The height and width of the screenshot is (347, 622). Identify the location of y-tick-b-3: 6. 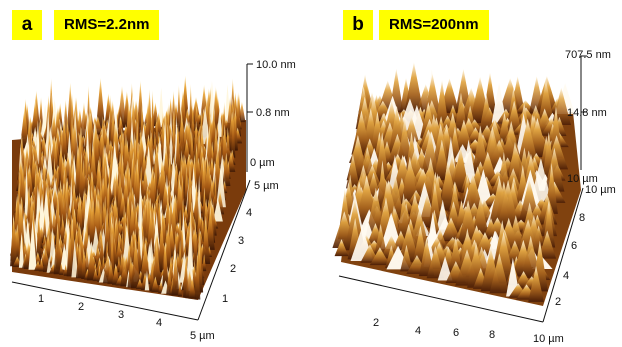
(574, 246).